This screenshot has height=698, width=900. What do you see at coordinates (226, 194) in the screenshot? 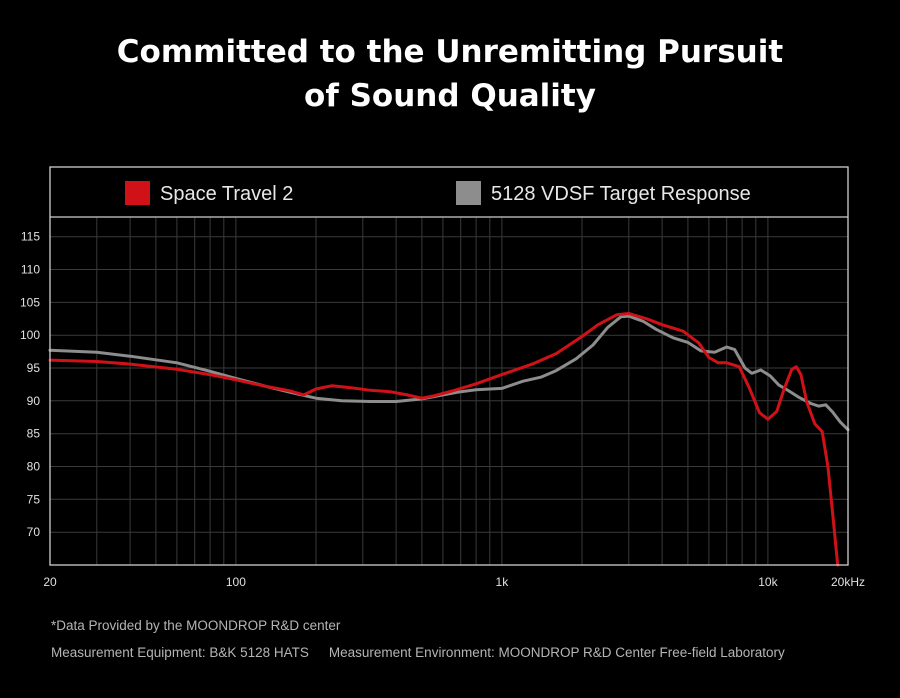
I see `legend-label-space-travel-2: Space Travel 2` at bounding box center [226, 194].